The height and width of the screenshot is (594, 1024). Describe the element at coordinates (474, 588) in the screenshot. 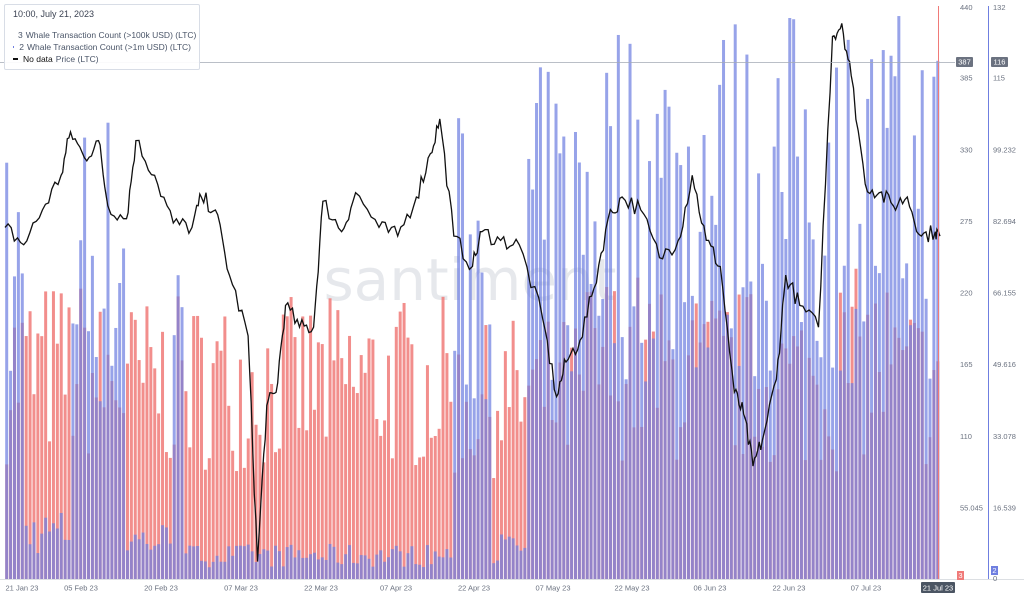

I see `x-tick-label: 22 Apr 23` at that location.